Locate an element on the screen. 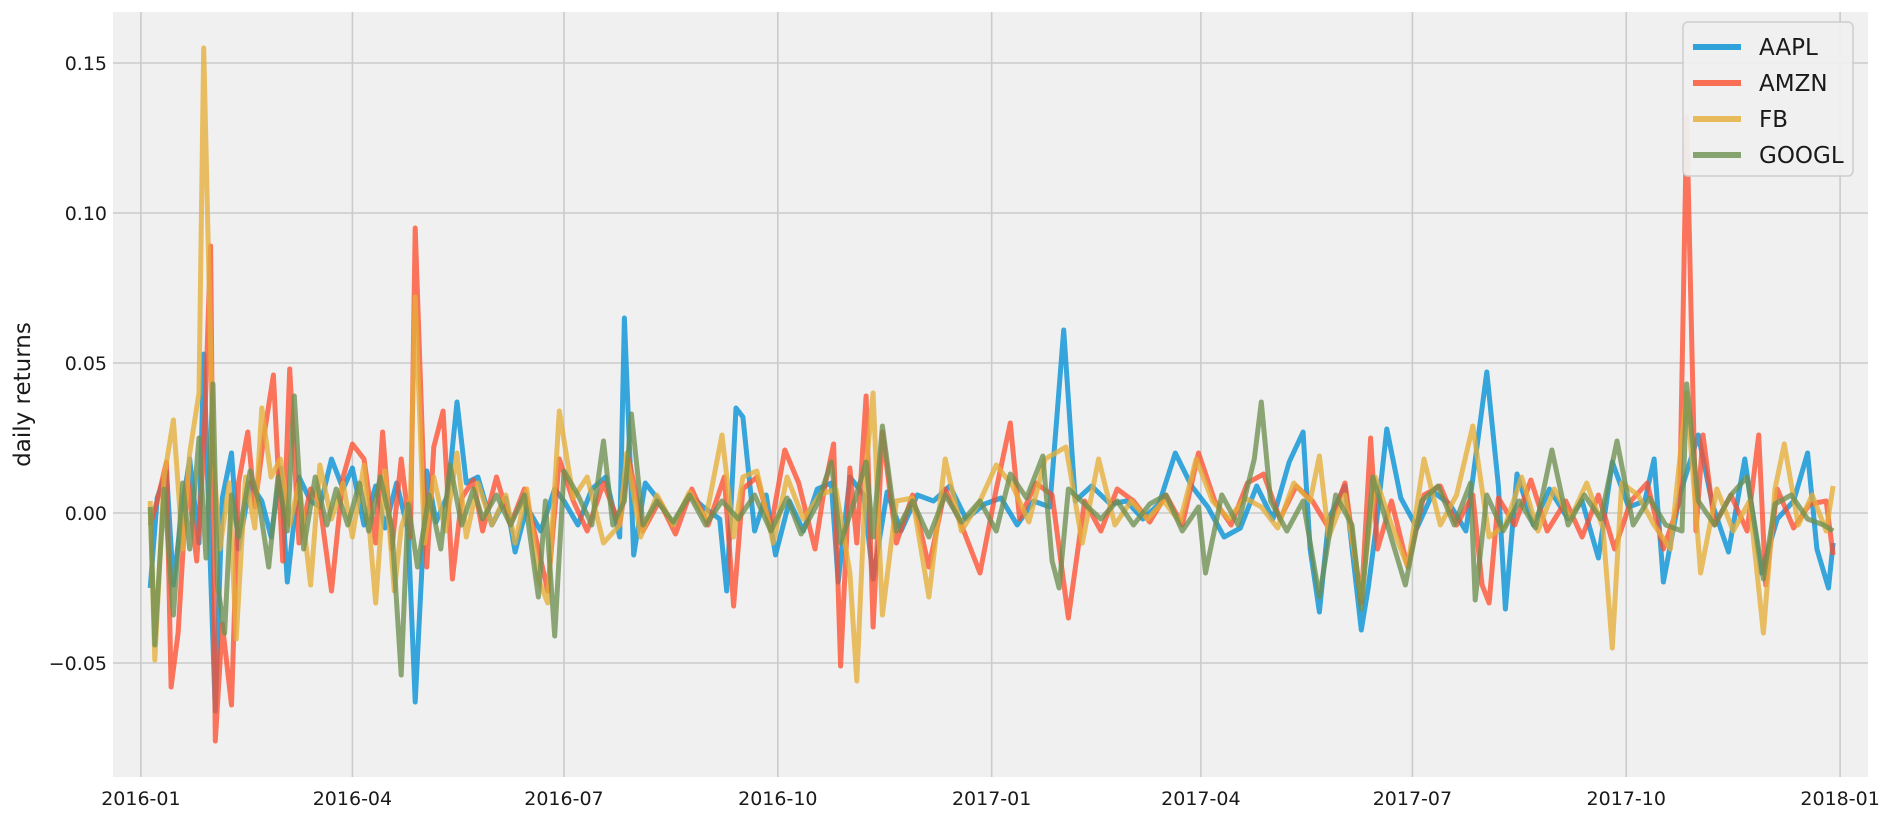 This screenshot has height=815, width=1883. y-tick-label: 0.10 is located at coordinates (86, 214).